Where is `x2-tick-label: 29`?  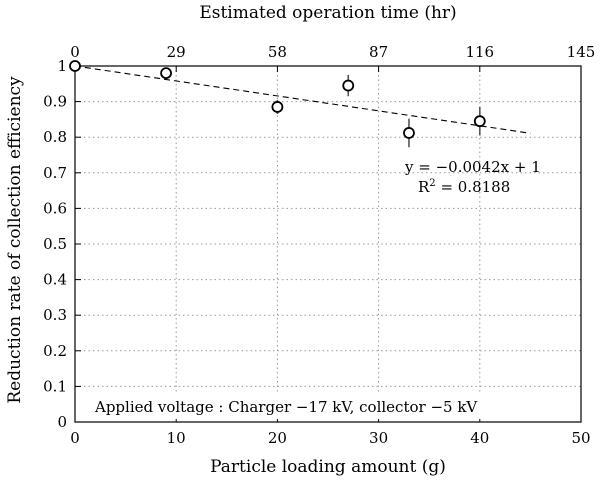
x2-tick-label: 29 is located at coordinates (176, 52).